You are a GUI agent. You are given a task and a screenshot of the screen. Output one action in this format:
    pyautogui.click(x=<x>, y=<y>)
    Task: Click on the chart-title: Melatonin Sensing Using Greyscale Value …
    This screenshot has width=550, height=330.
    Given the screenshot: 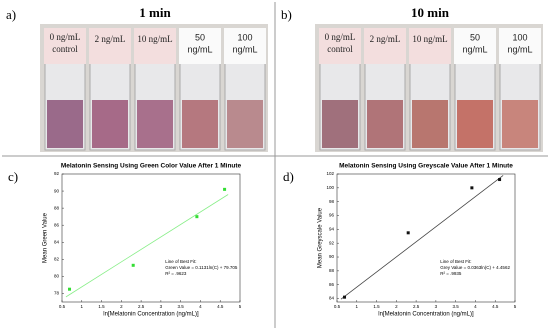 What is the action you would take?
    pyautogui.click(x=426, y=166)
    